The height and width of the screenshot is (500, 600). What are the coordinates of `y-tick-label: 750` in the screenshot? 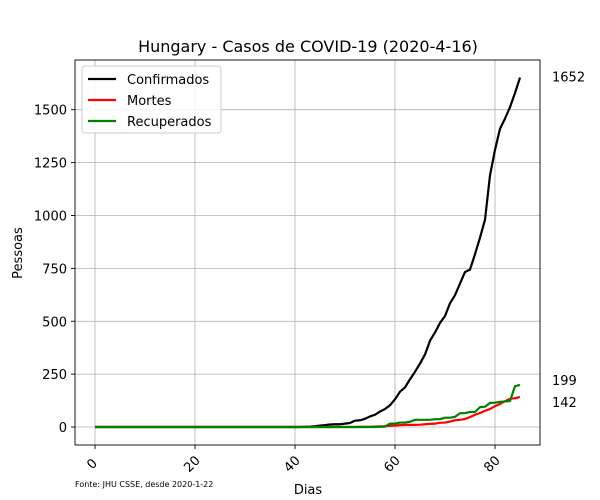 It's located at (54, 269).